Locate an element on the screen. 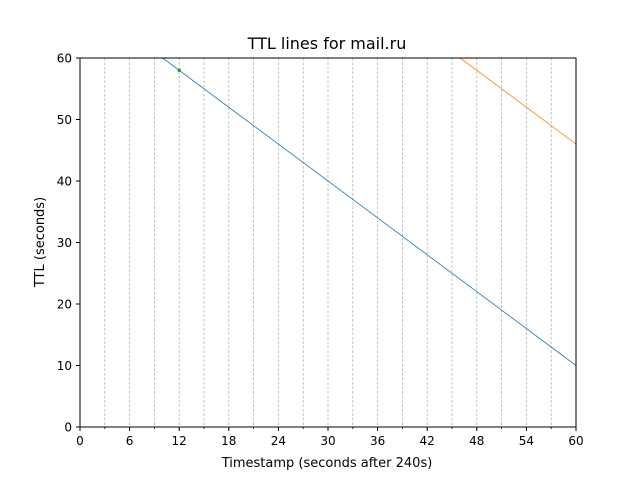 The height and width of the screenshot is (480, 640). y-tick-label: 30 is located at coordinates (64, 243).